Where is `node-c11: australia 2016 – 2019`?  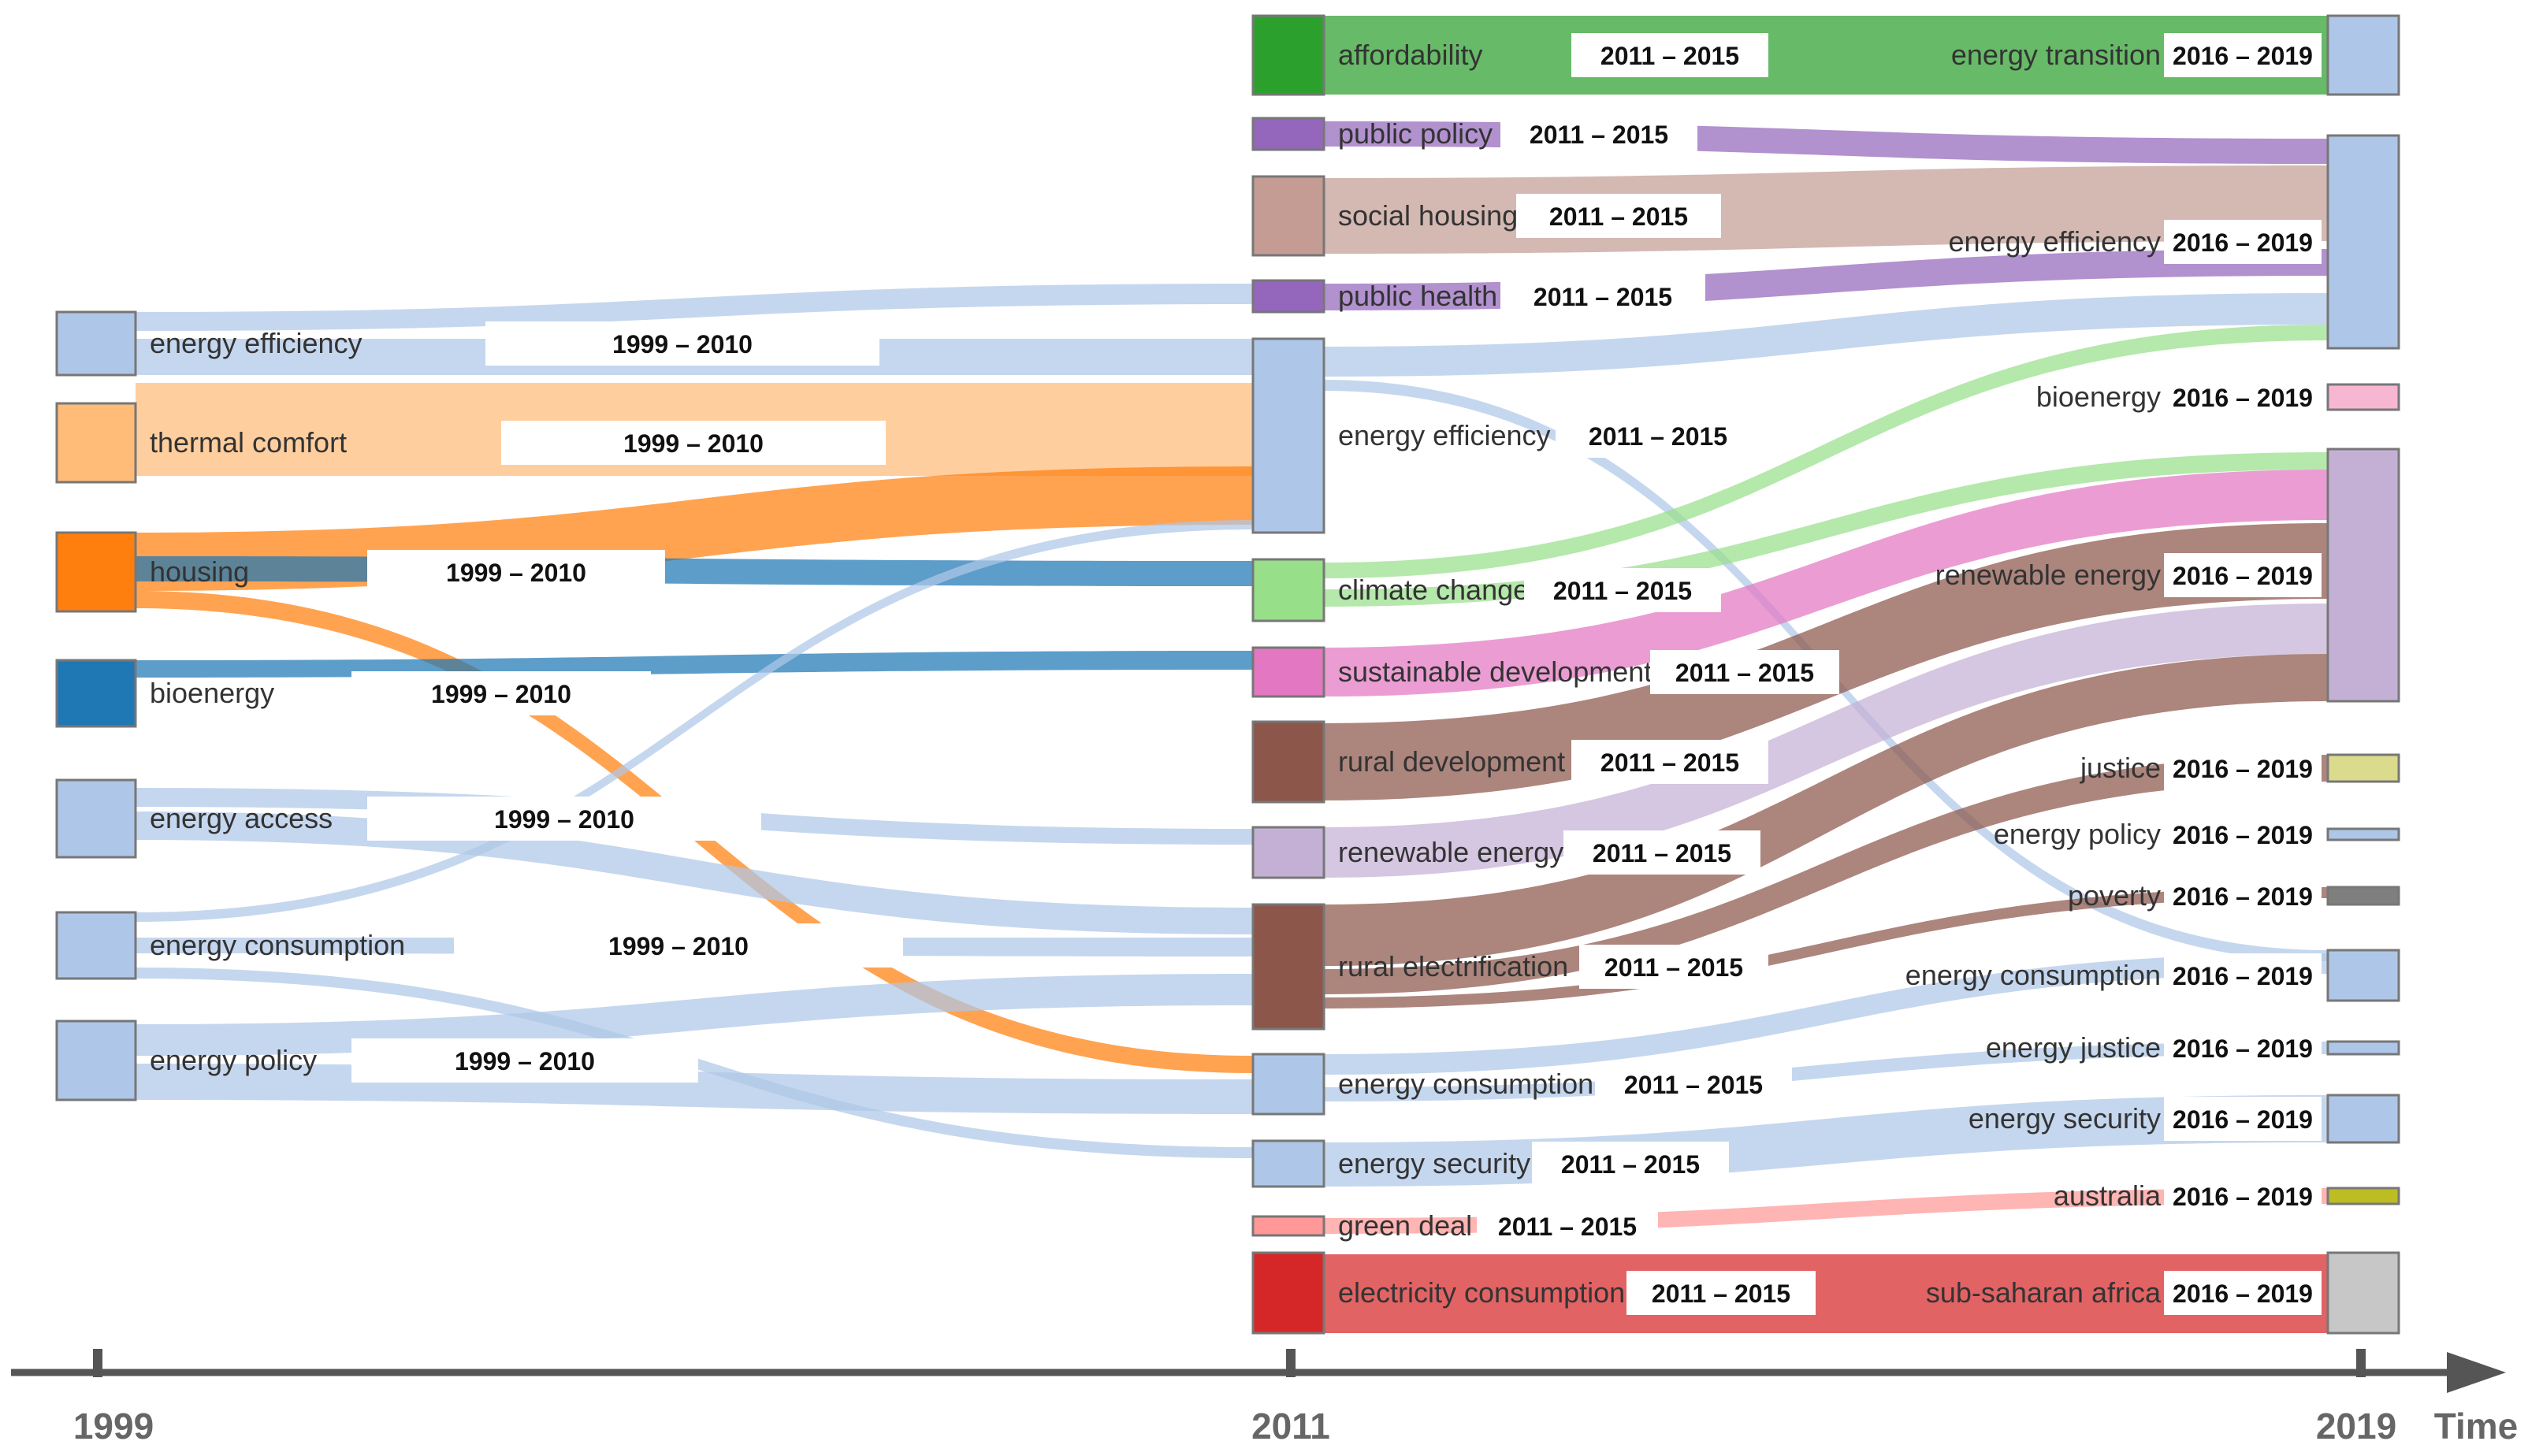 node-c11: australia 2016 – 2019 is located at coordinates (2227, 1196).